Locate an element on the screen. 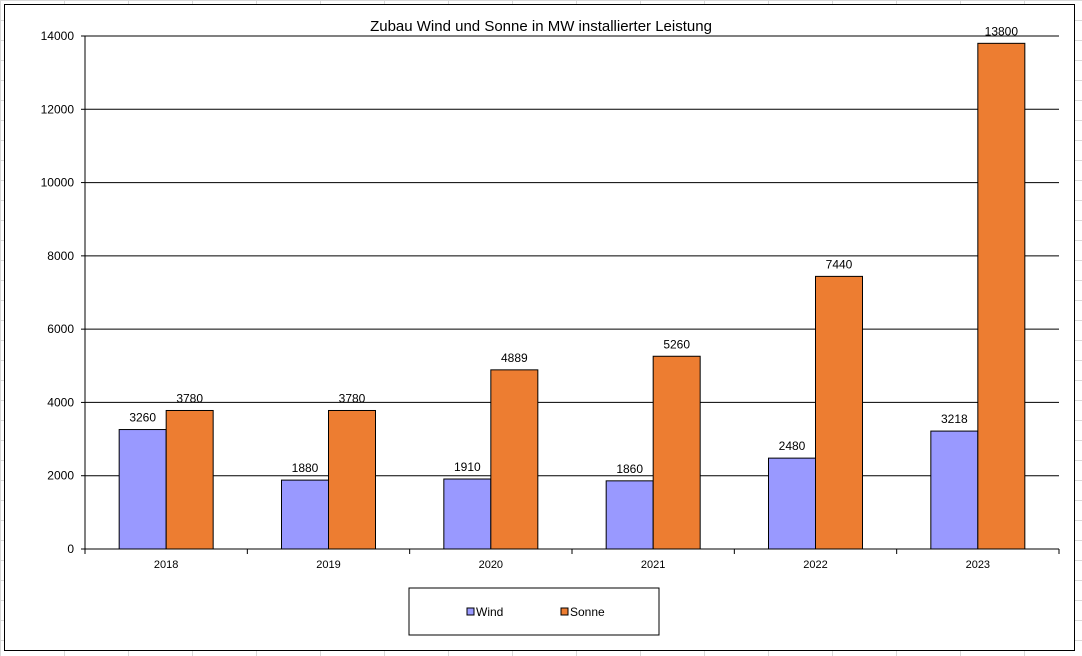 This screenshot has width=1082, height=656. data-label-wind-2018: 3260 is located at coordinates (142, 418).